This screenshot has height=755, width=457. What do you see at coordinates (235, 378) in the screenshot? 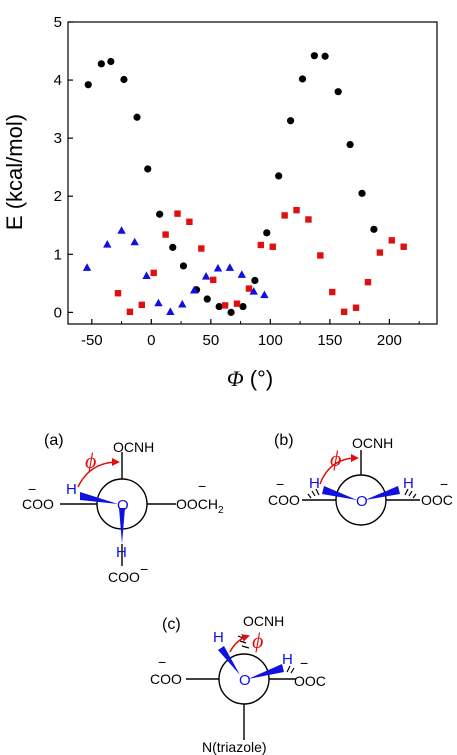
I see `x-axis-label-symbol: Φ` at bounding box center [235, 378].